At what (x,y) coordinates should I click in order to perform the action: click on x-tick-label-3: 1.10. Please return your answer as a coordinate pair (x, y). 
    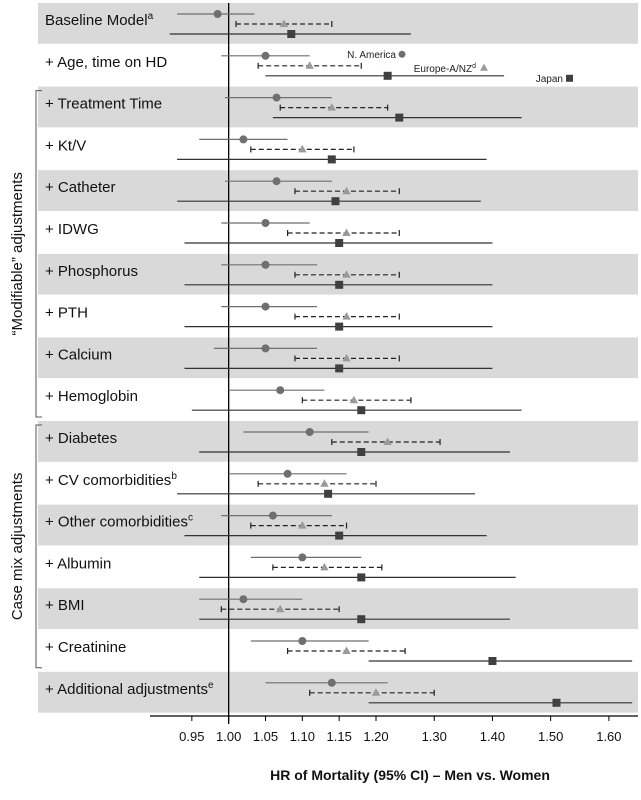
    Looking at the image, I should click on (302, 736).